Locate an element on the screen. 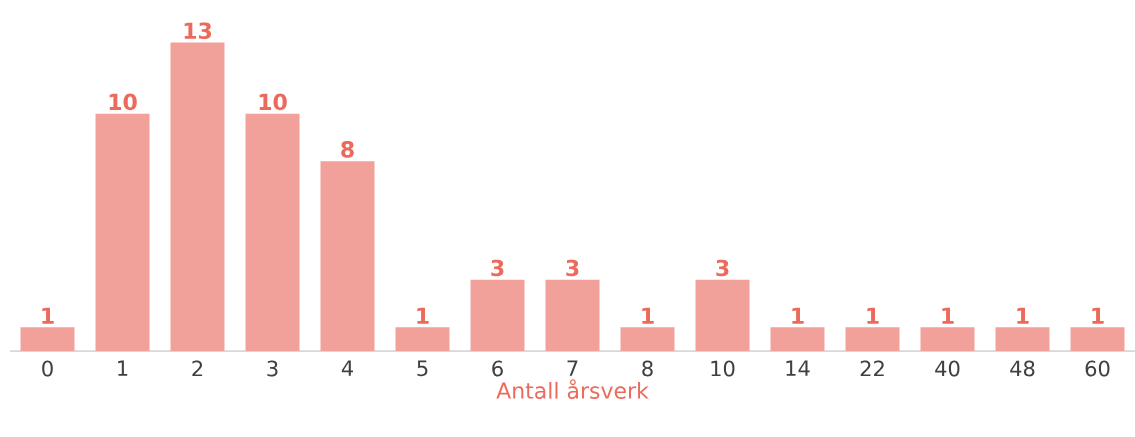 The image size is (1135, 437). x-tick-label: 2 is located at coordinates (197, 368).